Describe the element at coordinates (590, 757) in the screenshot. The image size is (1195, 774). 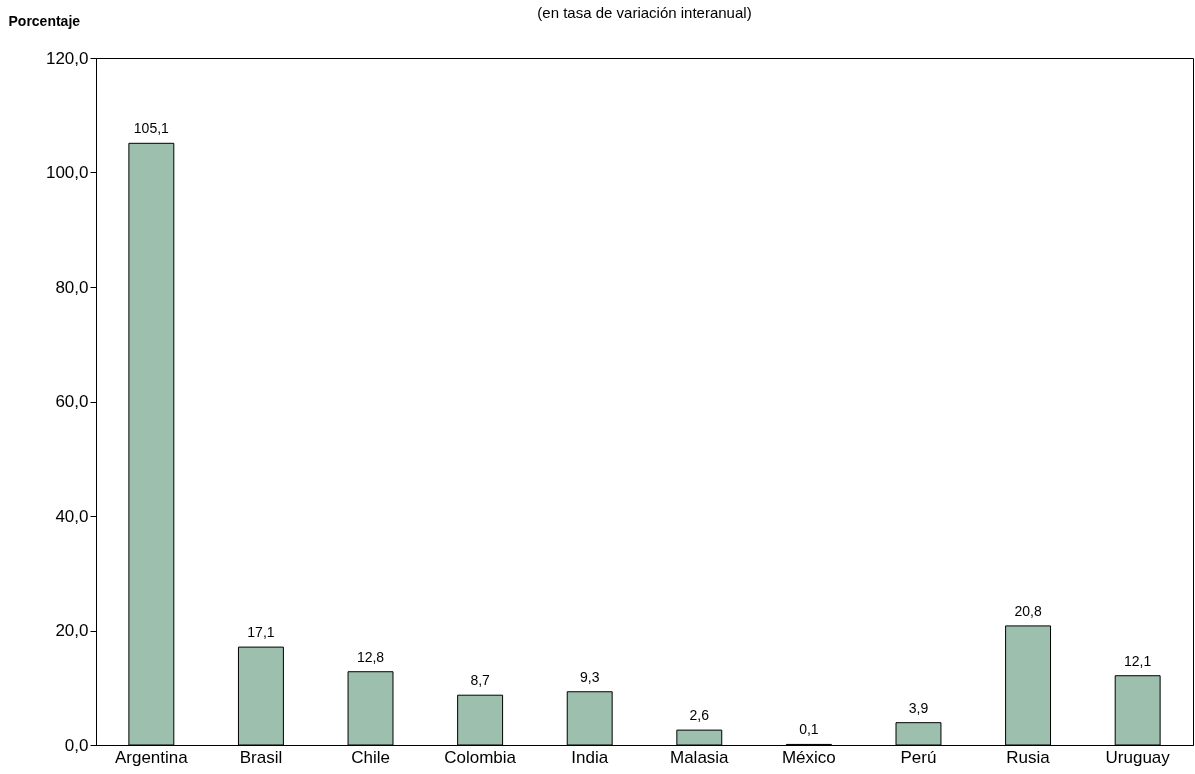
I see `x-tick-label: India` at that location.